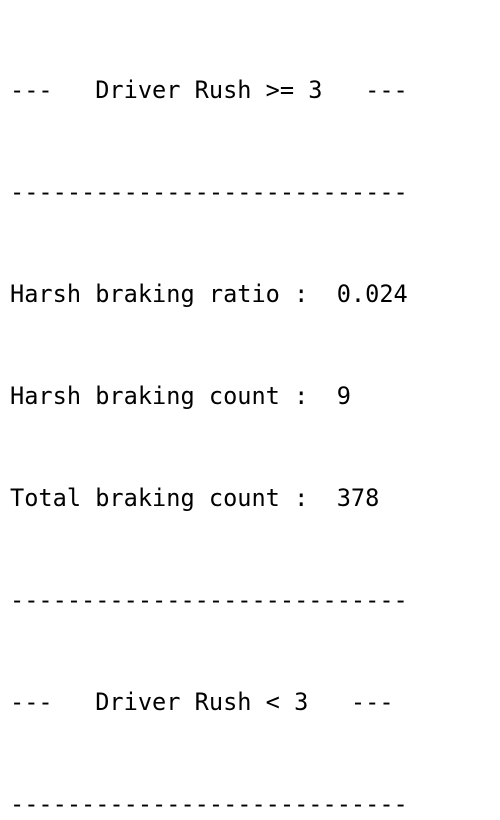 This screenshot has height=820, width=500. What do you see at coordinates (195, 498) in the screenshot?
I see `total-braking-count-line: Total braking count : 378` at bounding box center [195, 498].